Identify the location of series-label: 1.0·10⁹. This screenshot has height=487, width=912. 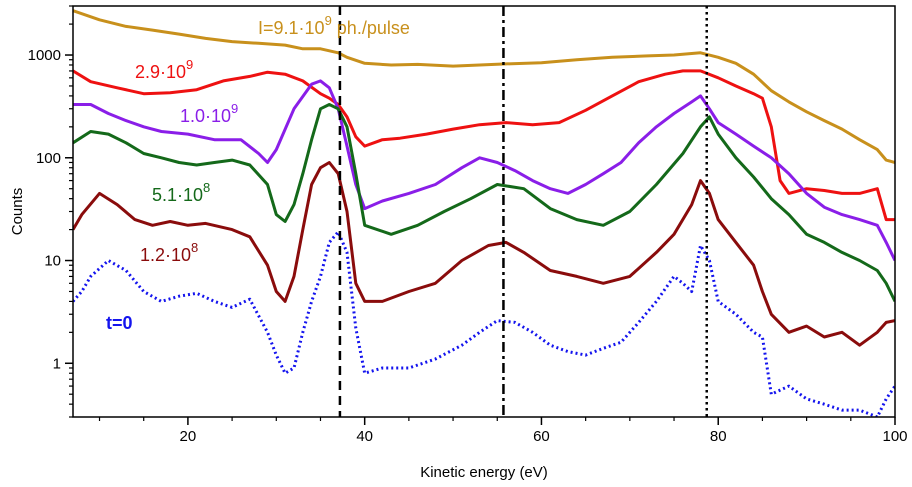
(209, 113).